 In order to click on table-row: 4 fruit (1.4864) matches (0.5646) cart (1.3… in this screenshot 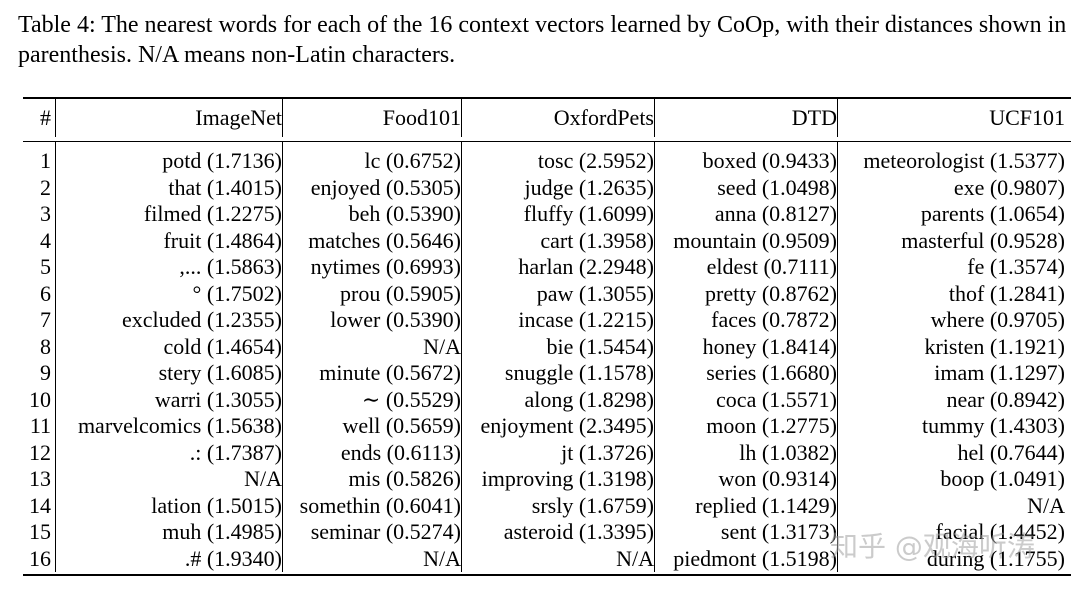, I will do `click(547, 240)`.